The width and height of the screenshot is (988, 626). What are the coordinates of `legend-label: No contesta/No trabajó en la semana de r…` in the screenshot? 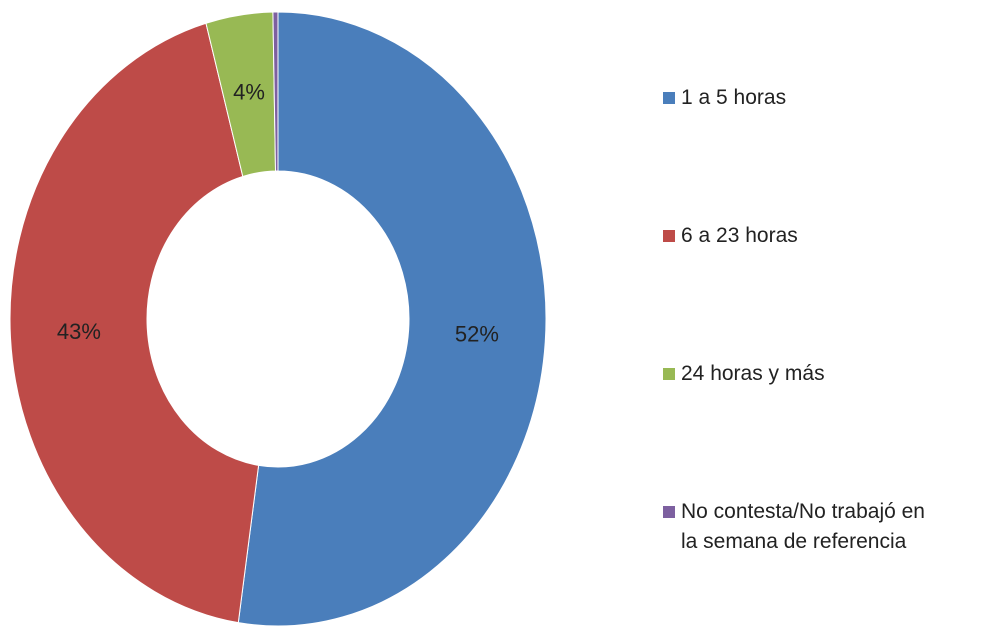 It's located at (803, 526).